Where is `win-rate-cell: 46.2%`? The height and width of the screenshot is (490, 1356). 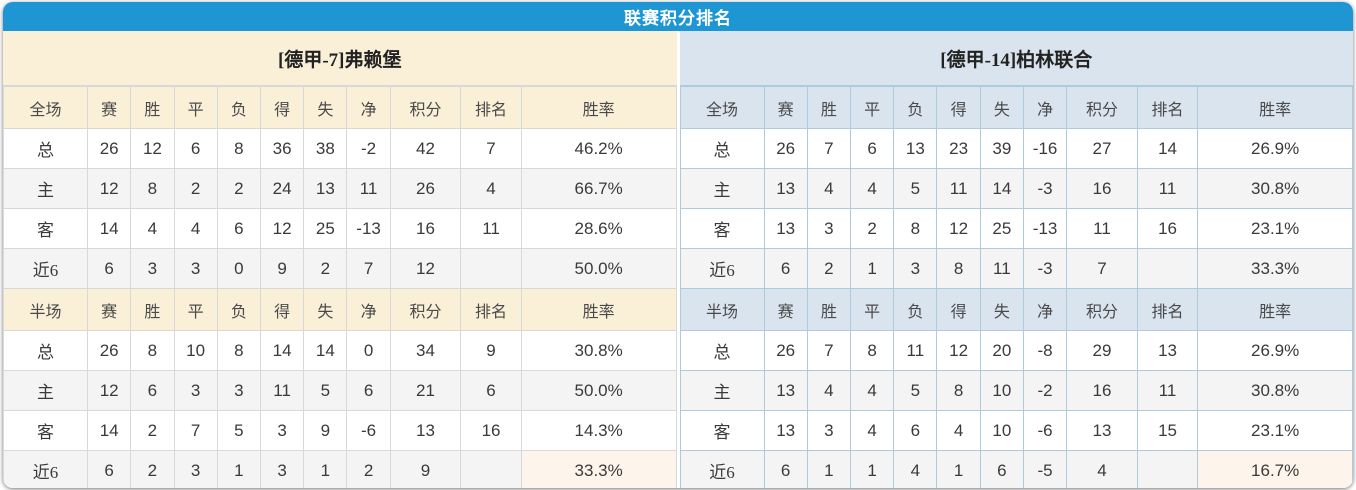
win-rate-cell: 46.2% is located at coordinates (598, 148).